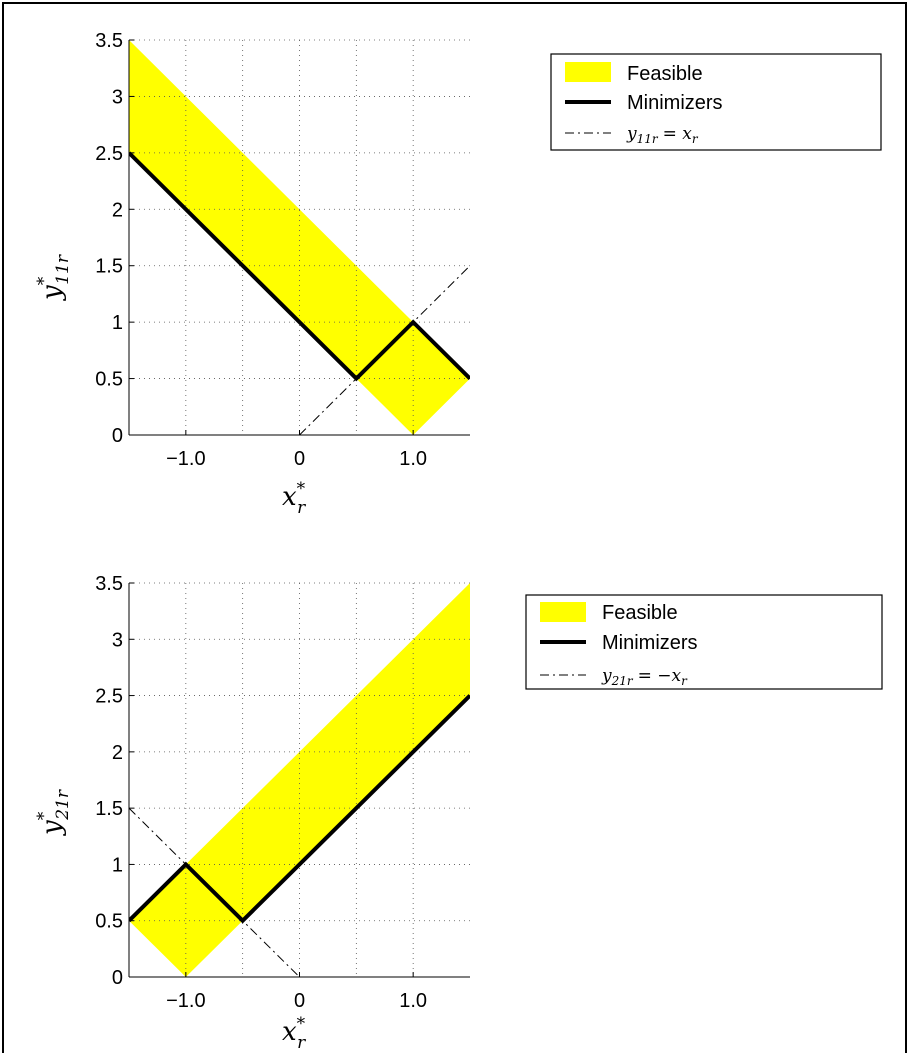 This screenshot has height=1055, width=911. What do you see at coordinates (53, 812) in the screenshot?
I see `y-axis-label: y*21r` at bounding box center [53, 812].